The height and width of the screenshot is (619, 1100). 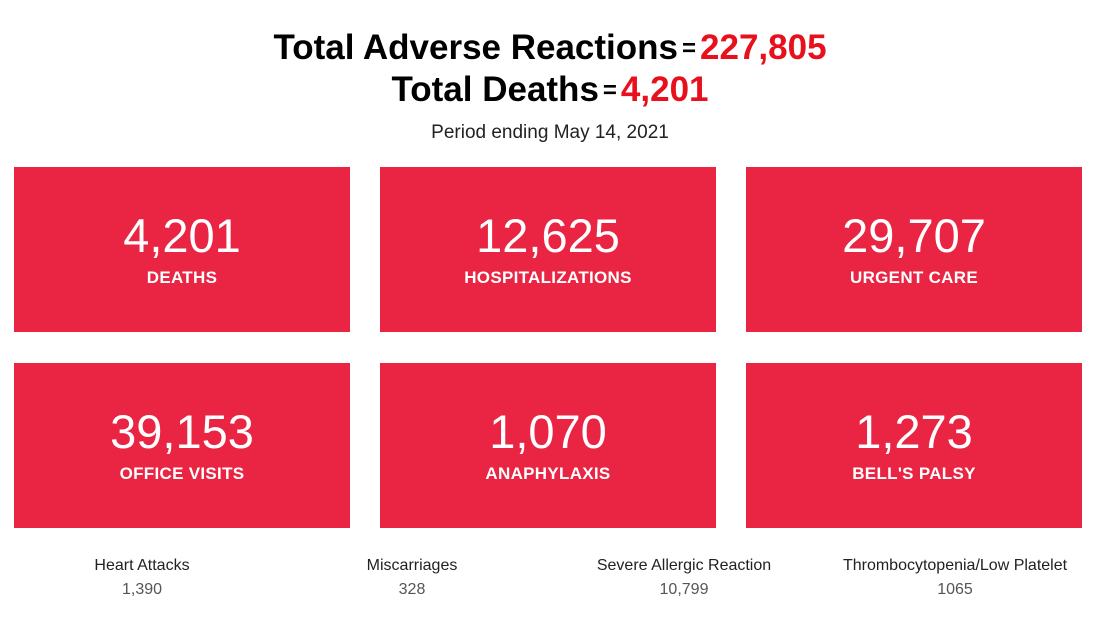 What do you see at coordinates (495, 89) in the screenshot?
I see `headline-label: Total Deaths` at bounding box center [495, 89].